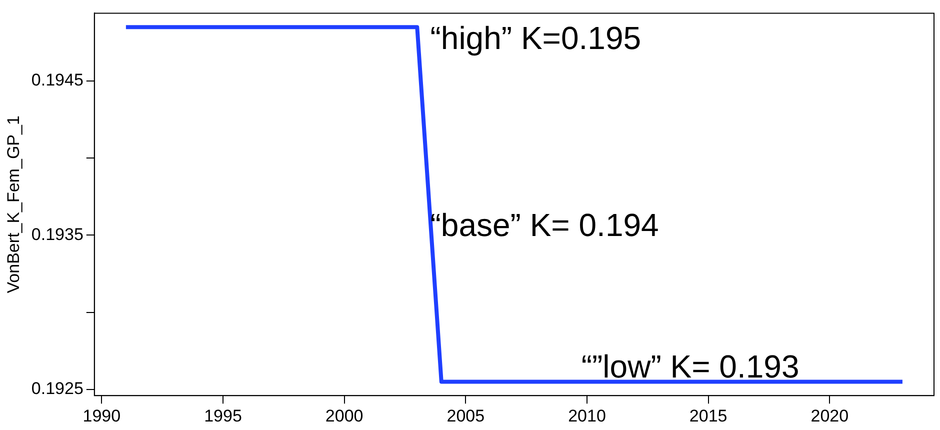  Describe the element at coordinates (223, 416) in the screenshot. I see `x-tick-label: 1995` at that location.